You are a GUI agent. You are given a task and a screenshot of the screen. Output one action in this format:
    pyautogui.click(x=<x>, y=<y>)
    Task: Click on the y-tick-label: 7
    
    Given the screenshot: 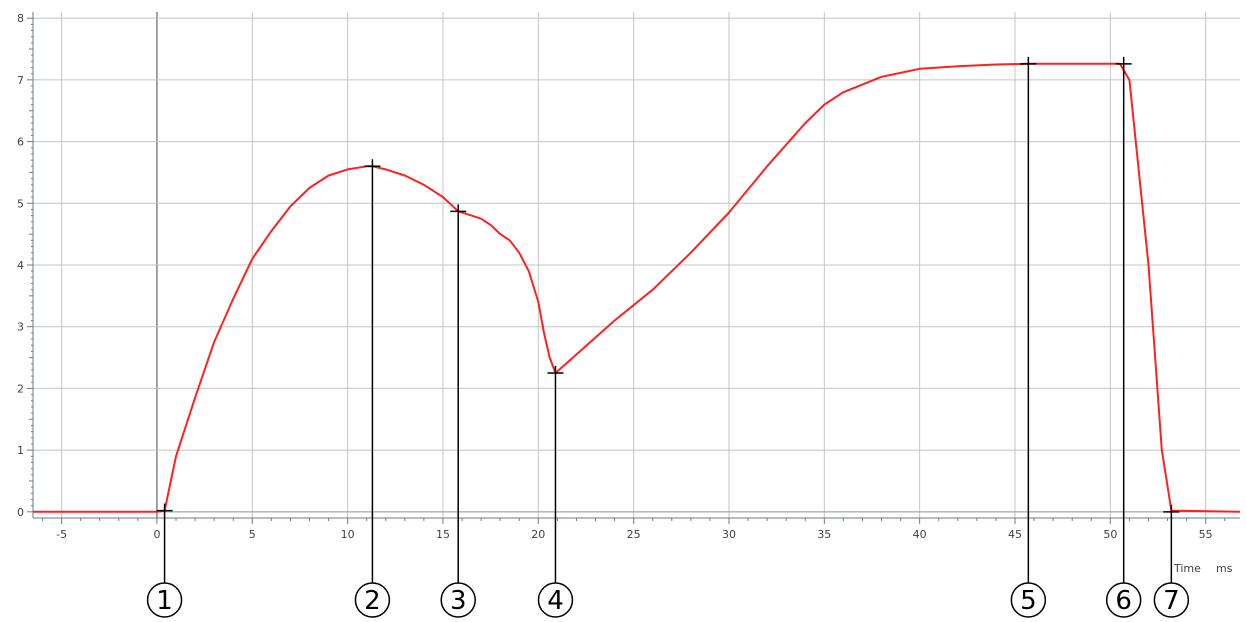 What is the action you would take?
    pyautogui.click(x=20, y=80)
    